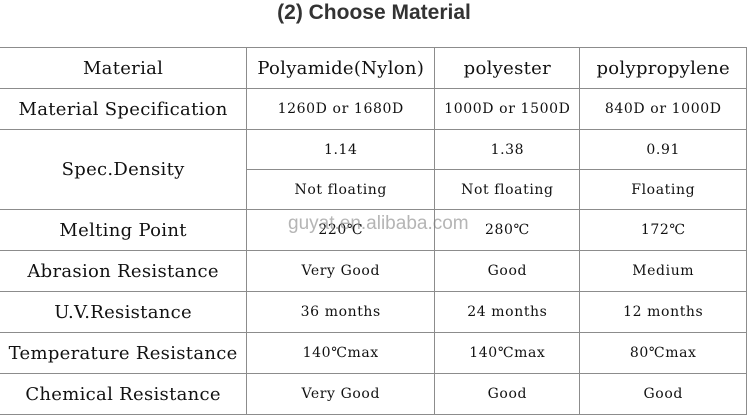  What do you see at coordinates (341, 353) in the screenshot?
I see `cell-temperature-nylon: 140℃max` at bounding box center [341, 353].